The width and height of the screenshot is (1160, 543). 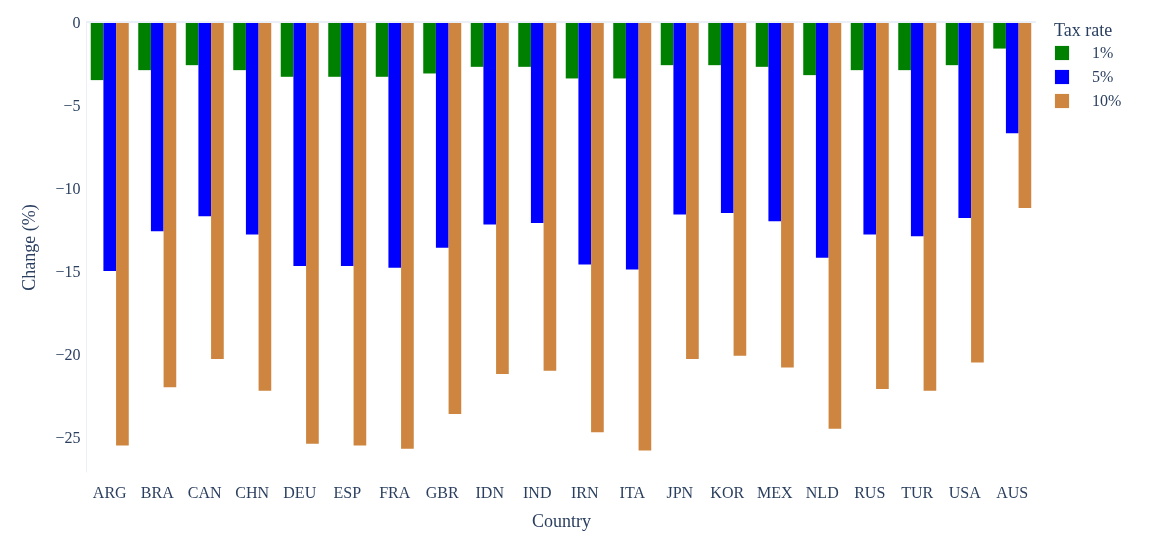 What do you see at coordinates (774, 492) in the screenshot?
I see `x-tick-label: MEX` at bounding box center [774, 492].